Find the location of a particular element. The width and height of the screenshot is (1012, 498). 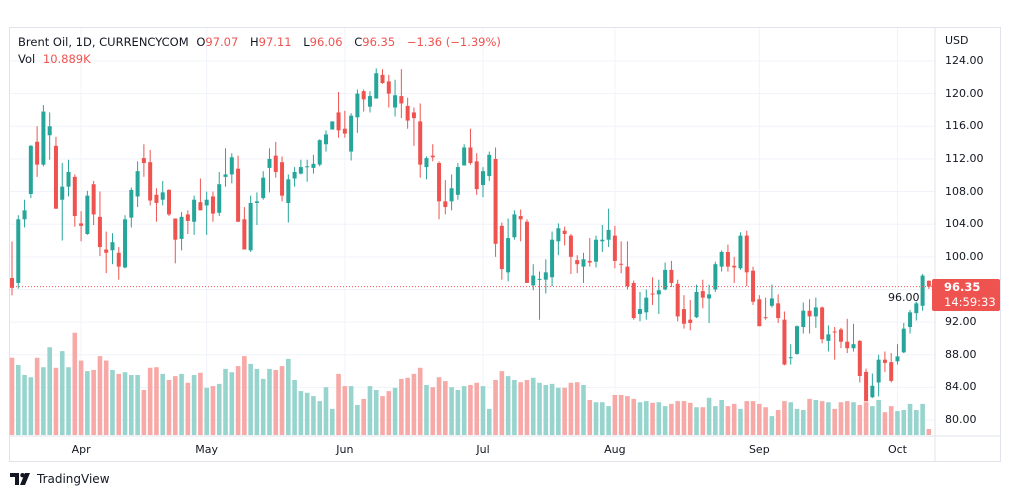

tradingview-logo: TradingView is located at coordinates (60, 479).